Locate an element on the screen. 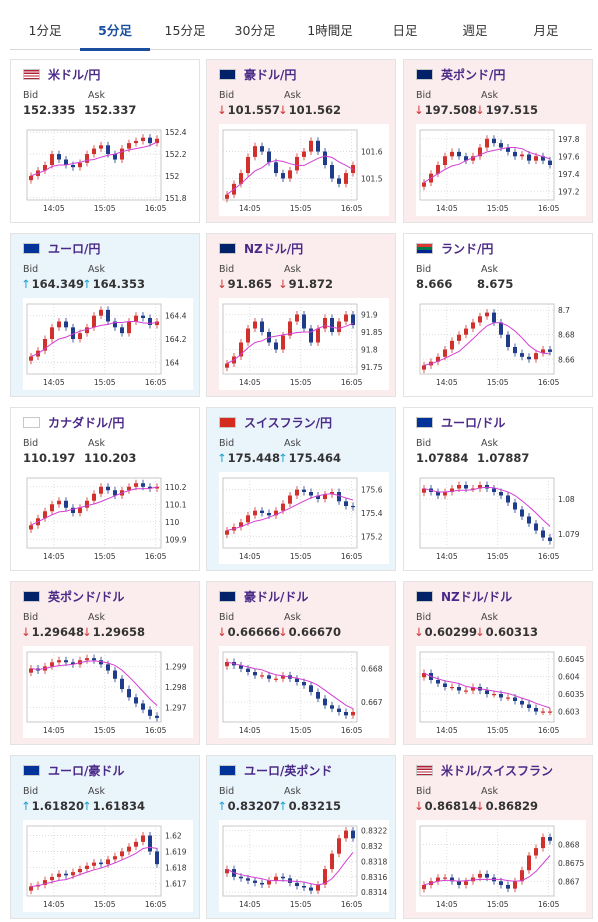 Image resolution: width=598 pixels, height=922 pixels. card-title: NZドル/円 is located at coordinates (261, 248).